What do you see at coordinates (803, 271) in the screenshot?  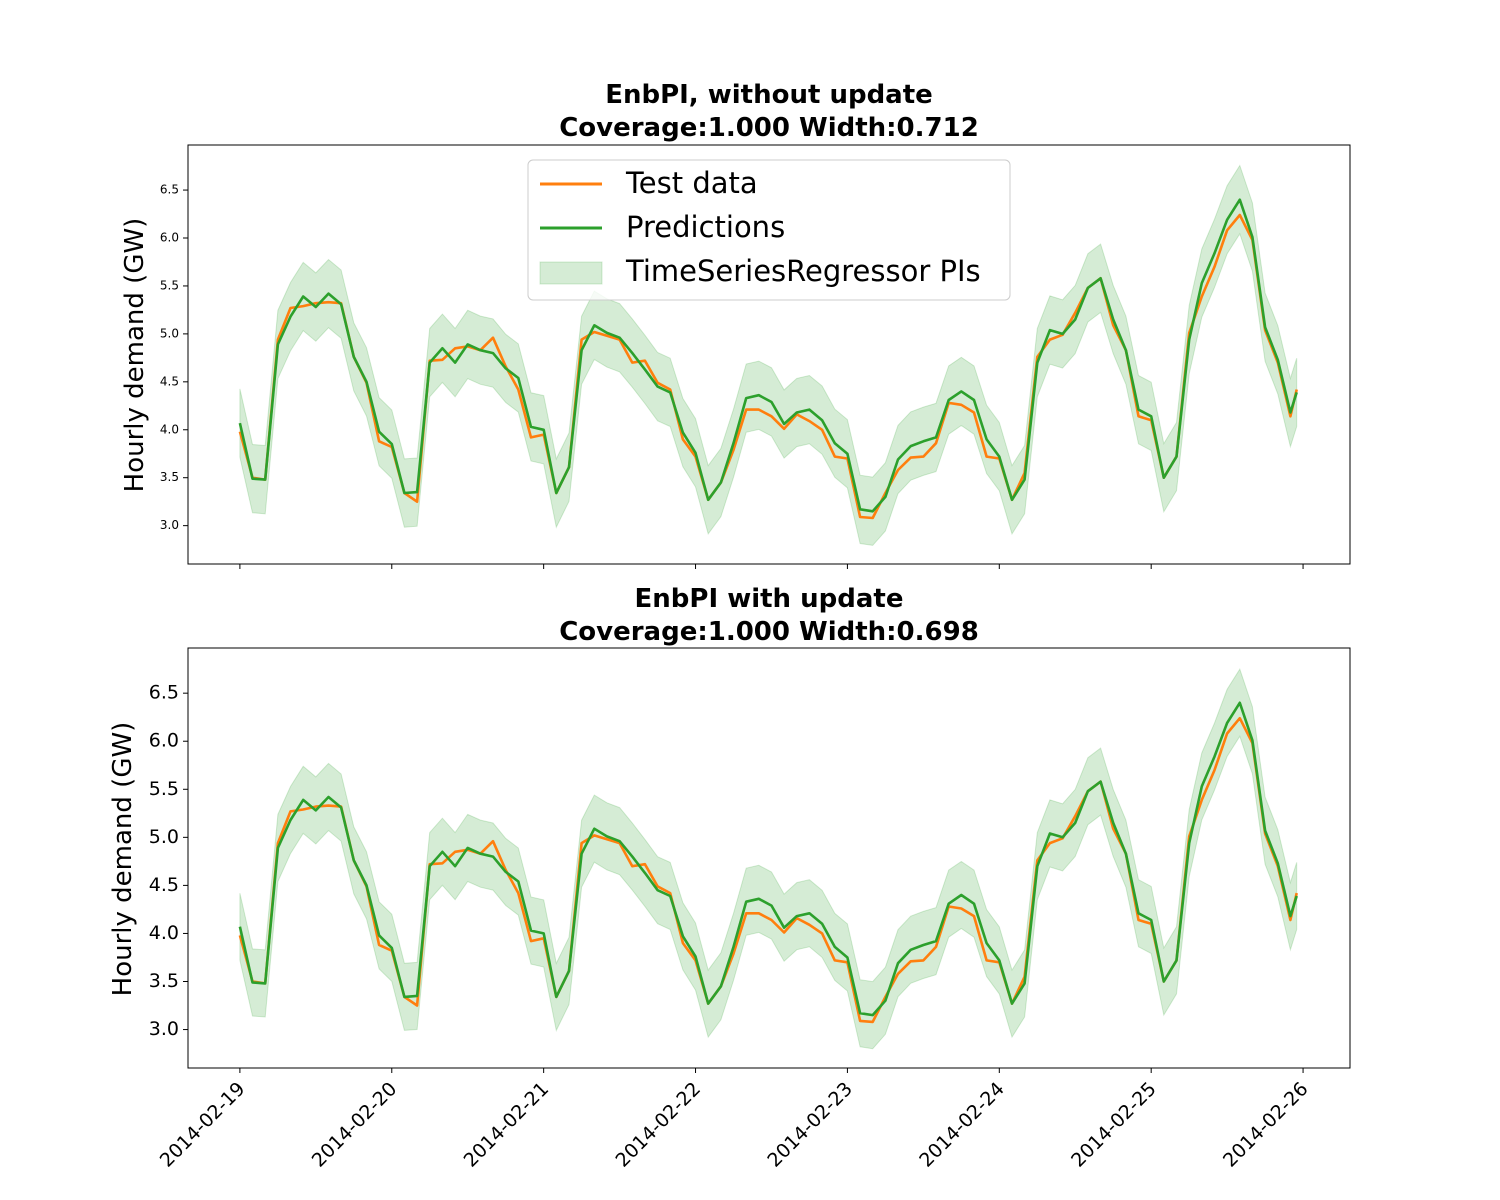 I see `legend-band-label: TimeSeriesRegressor PIs` at bounding box center [803, 271].